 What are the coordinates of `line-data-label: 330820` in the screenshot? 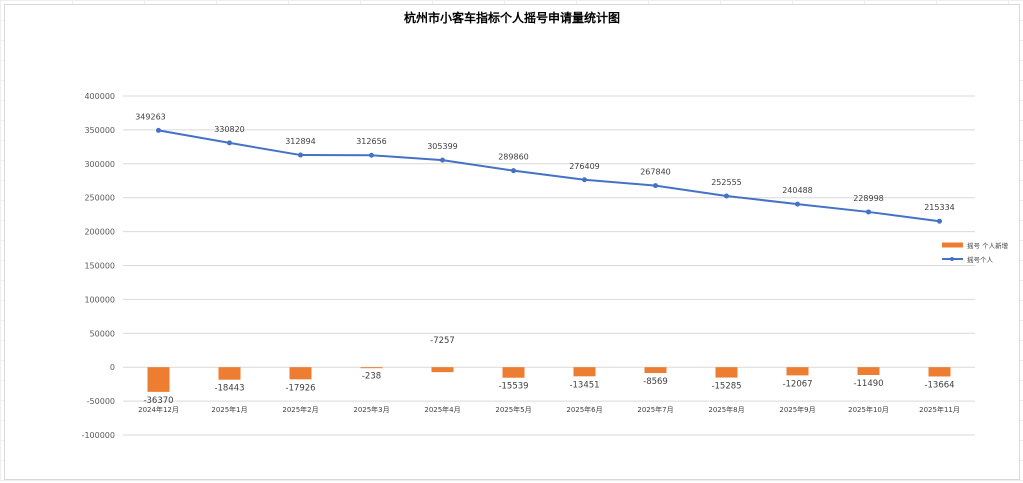 It's located at (229, 129).